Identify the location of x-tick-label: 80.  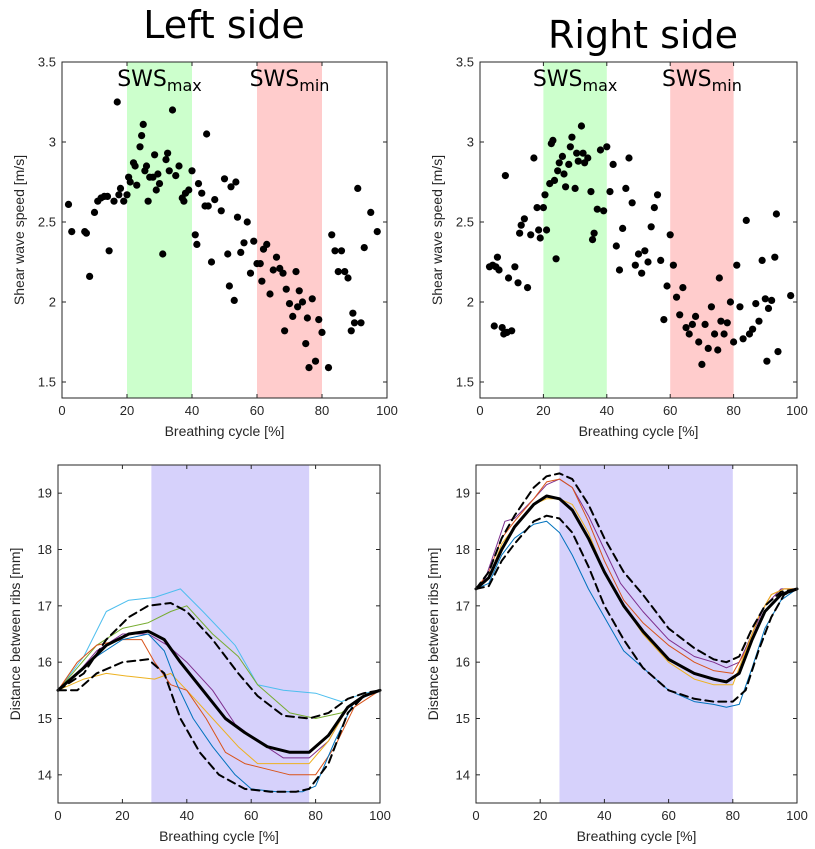
(322, 410).